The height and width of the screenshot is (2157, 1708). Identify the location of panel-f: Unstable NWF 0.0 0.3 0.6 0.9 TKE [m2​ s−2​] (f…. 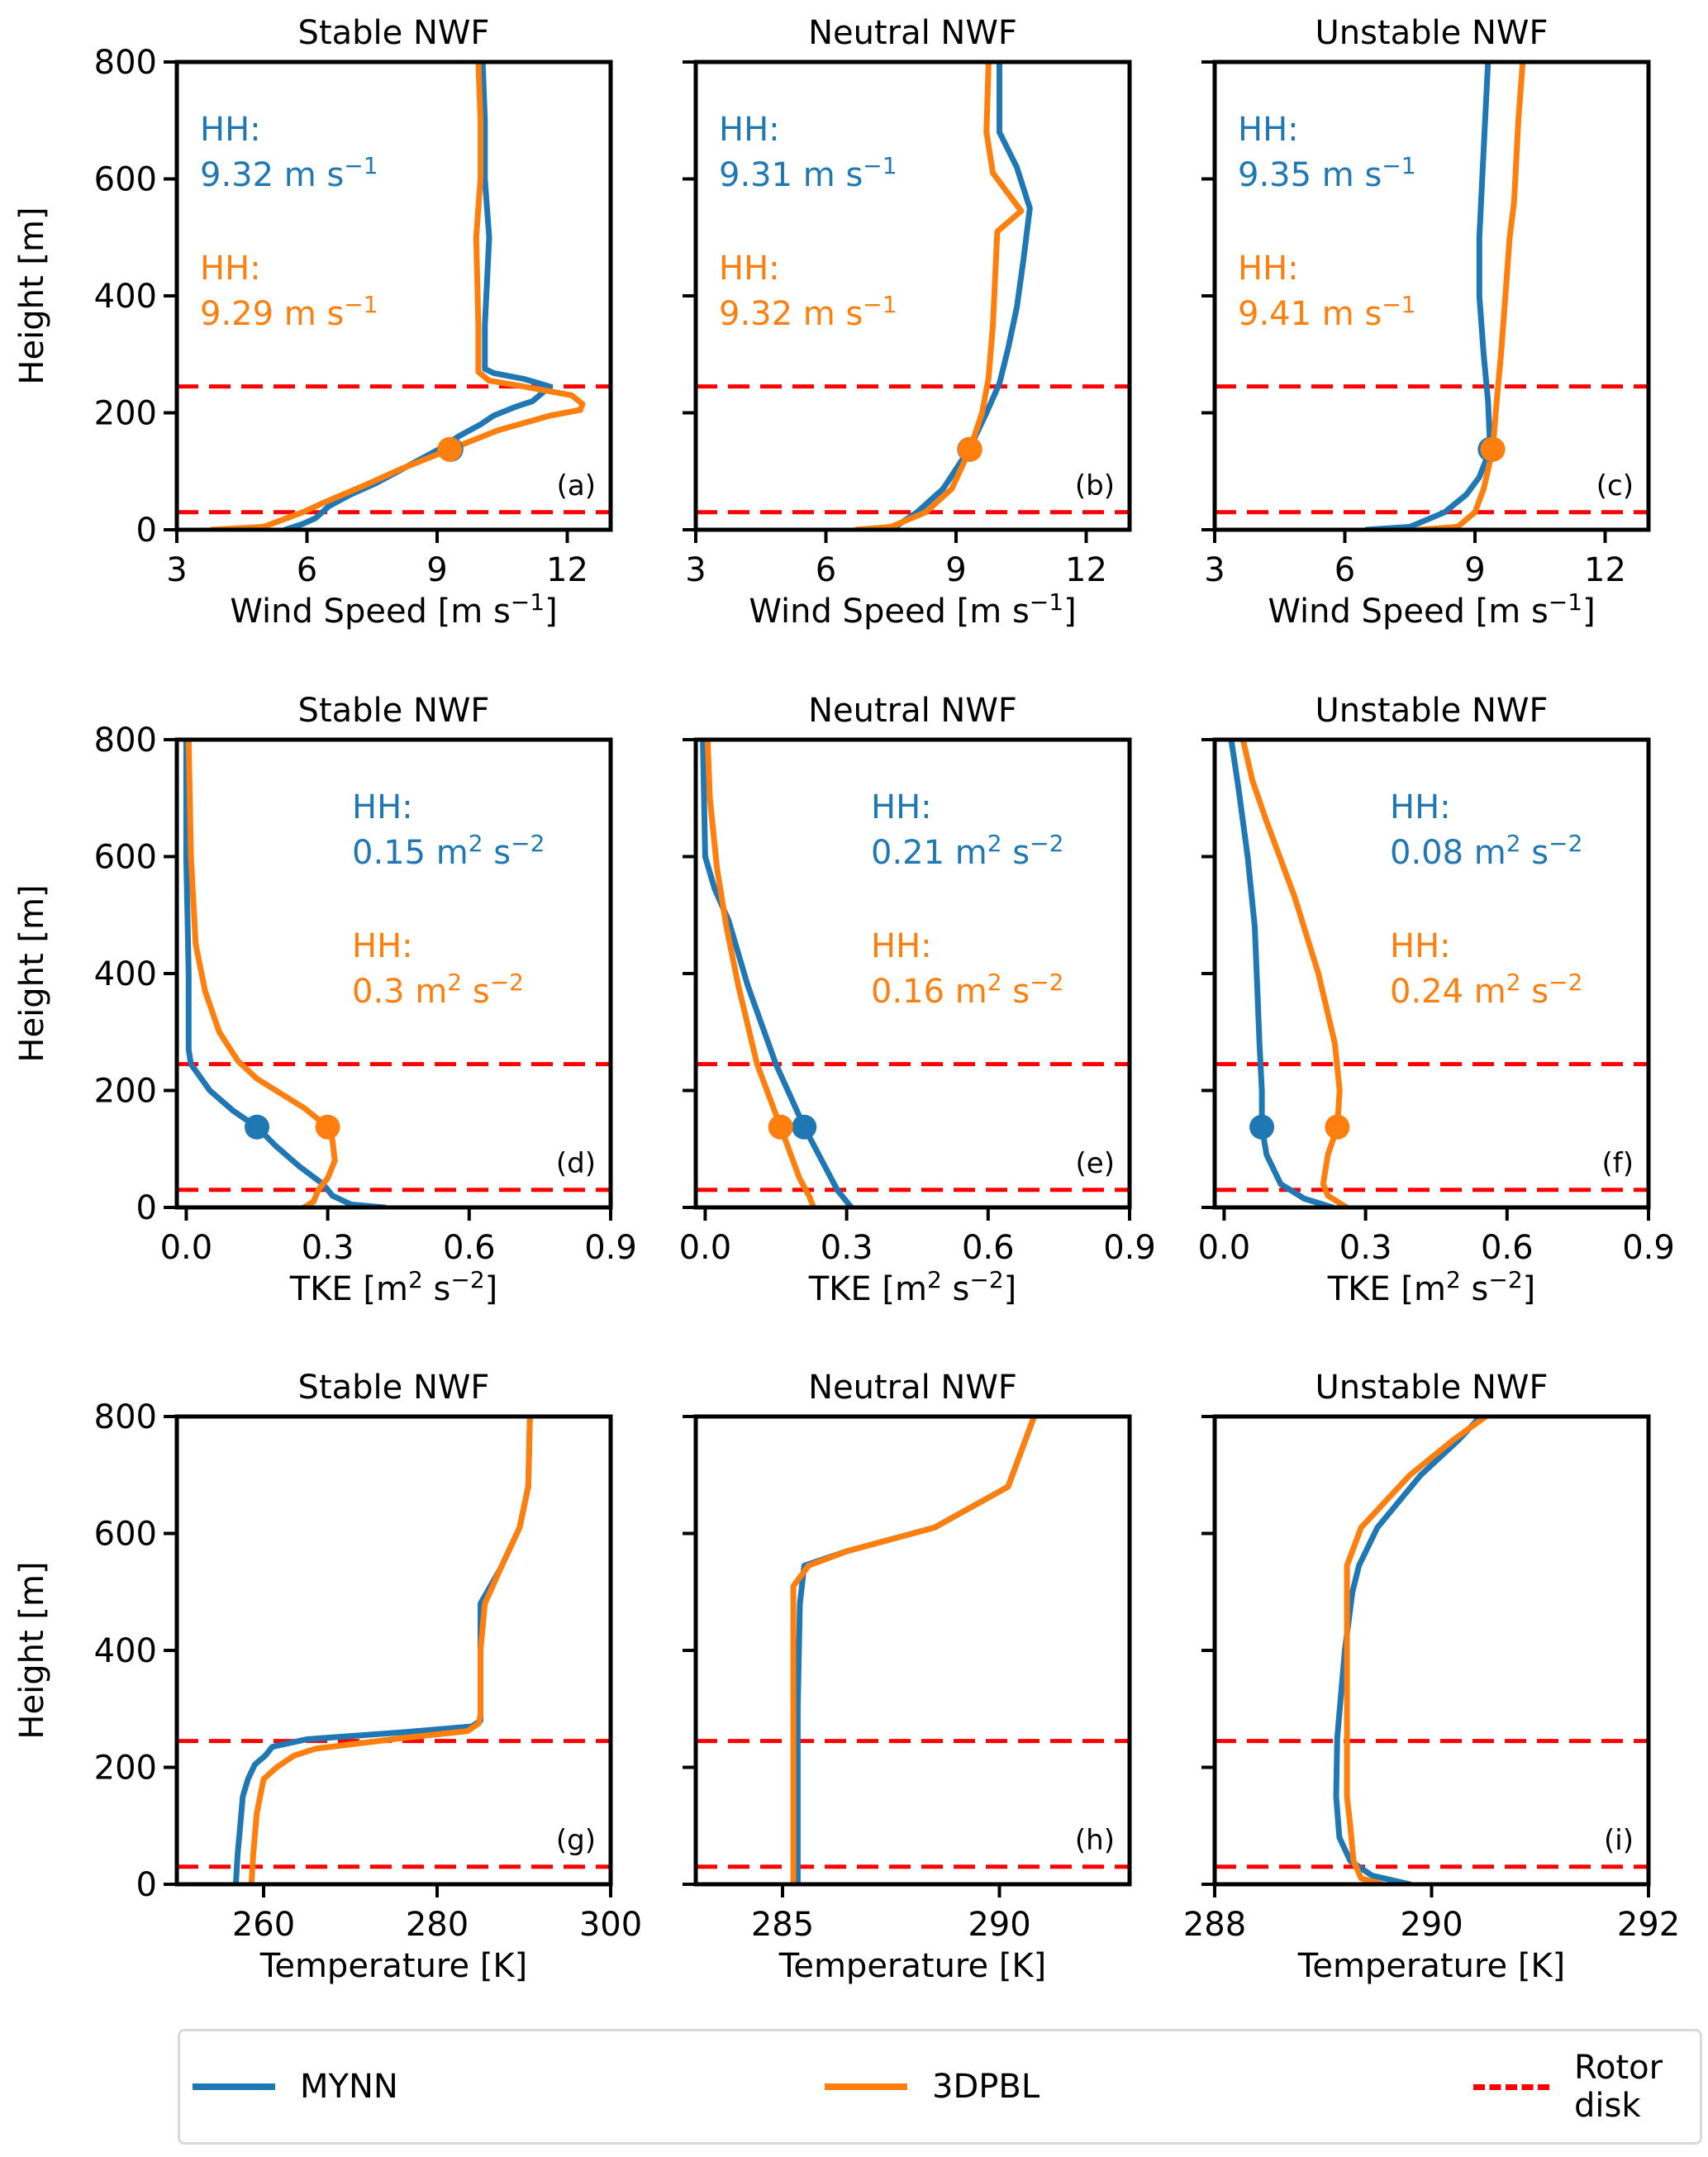
(1436, 1000).